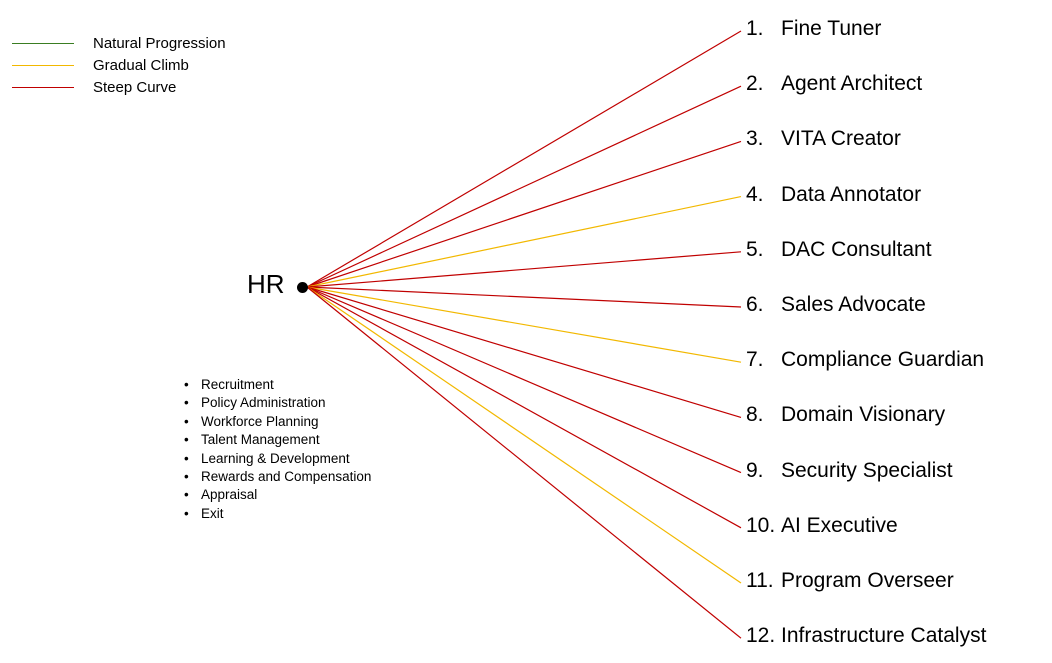 This screenshot has height=663, width=1052. What do you see at coordinates (277, 477) in the screenshot?
I see `hr-function-item: Rewards and Compensation` at bounding box center [277, 477].